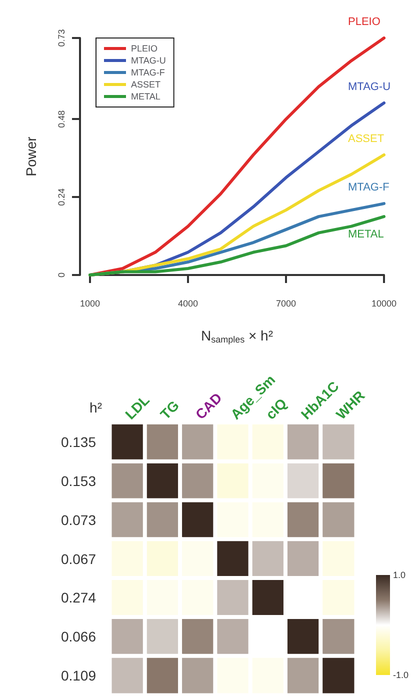 This screenshot has width=414, height=699. I want to click on legend-label: MTAG-U, so click(148, 61).